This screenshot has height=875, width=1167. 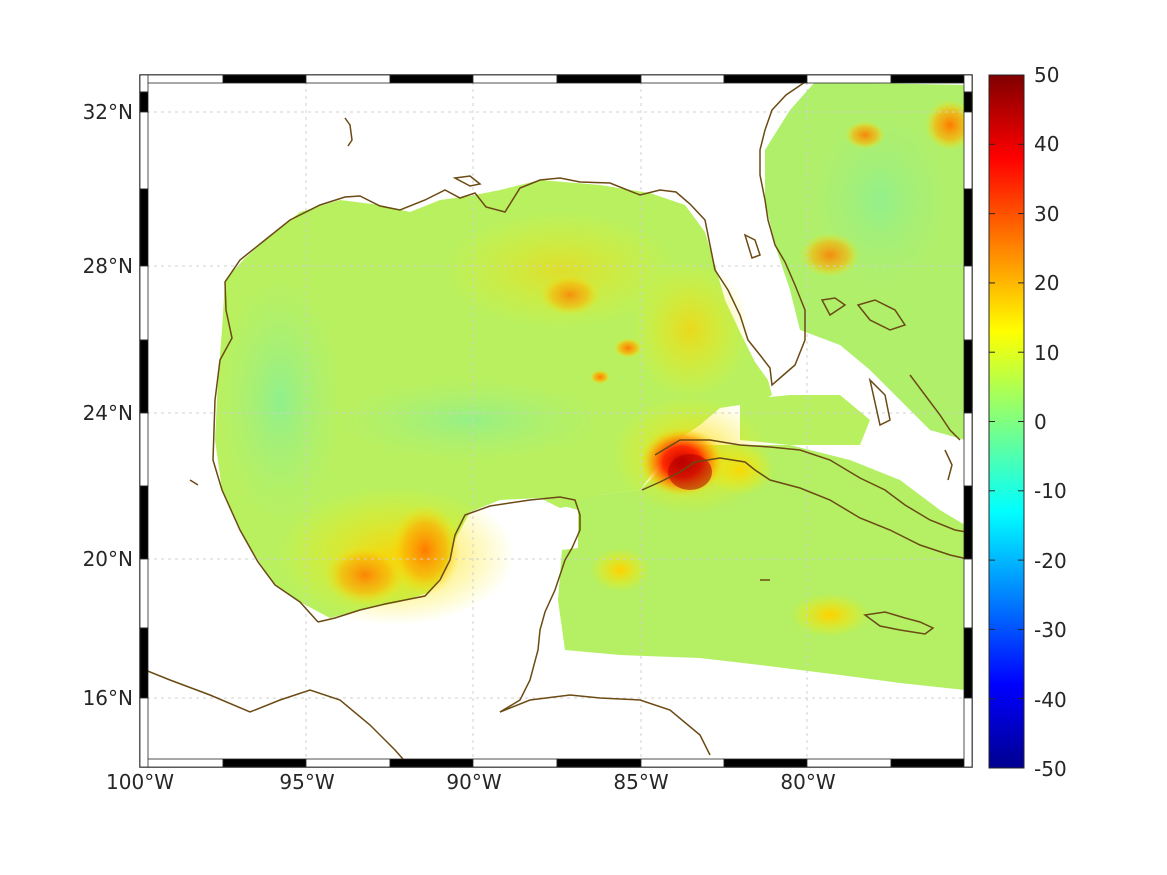 I want to click on colorbar-label-minus-20: -20, so click(x=1050, y=561).